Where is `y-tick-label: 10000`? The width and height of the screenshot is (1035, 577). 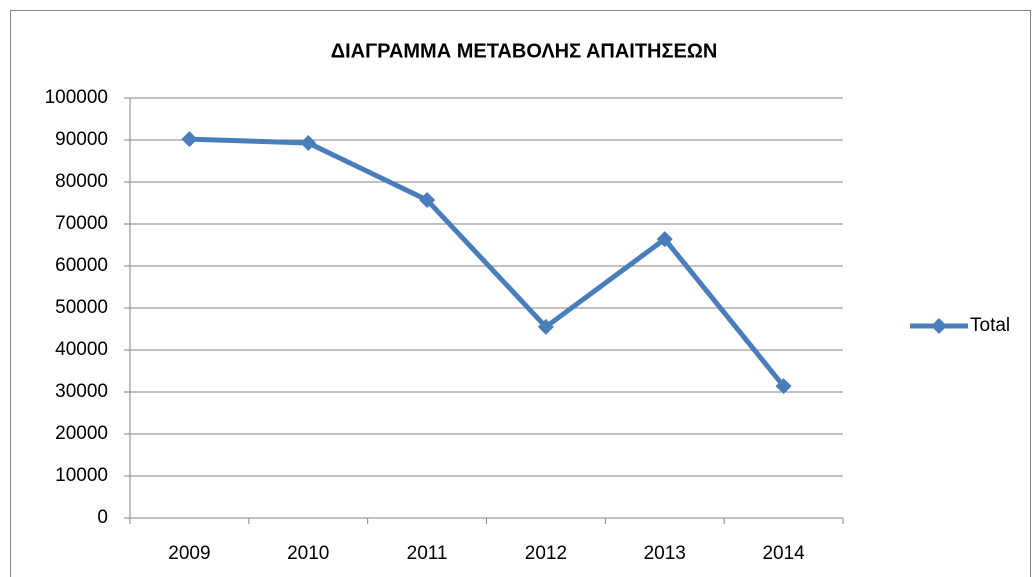 y-tick-label: 10000 is located at coordinates (81, 475).